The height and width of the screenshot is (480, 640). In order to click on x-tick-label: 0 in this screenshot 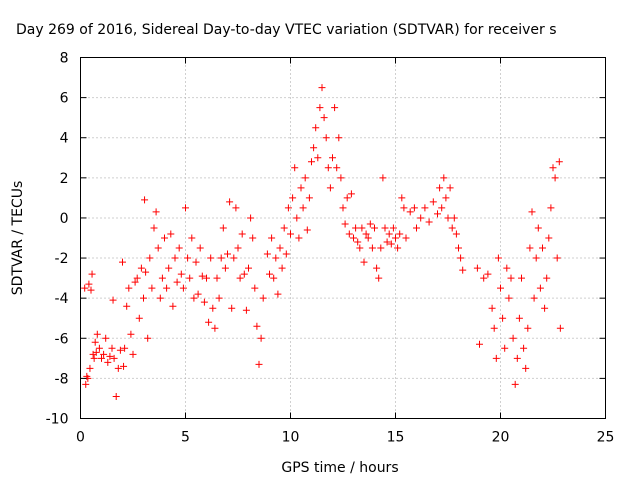, I will do `click(80, 438)`.